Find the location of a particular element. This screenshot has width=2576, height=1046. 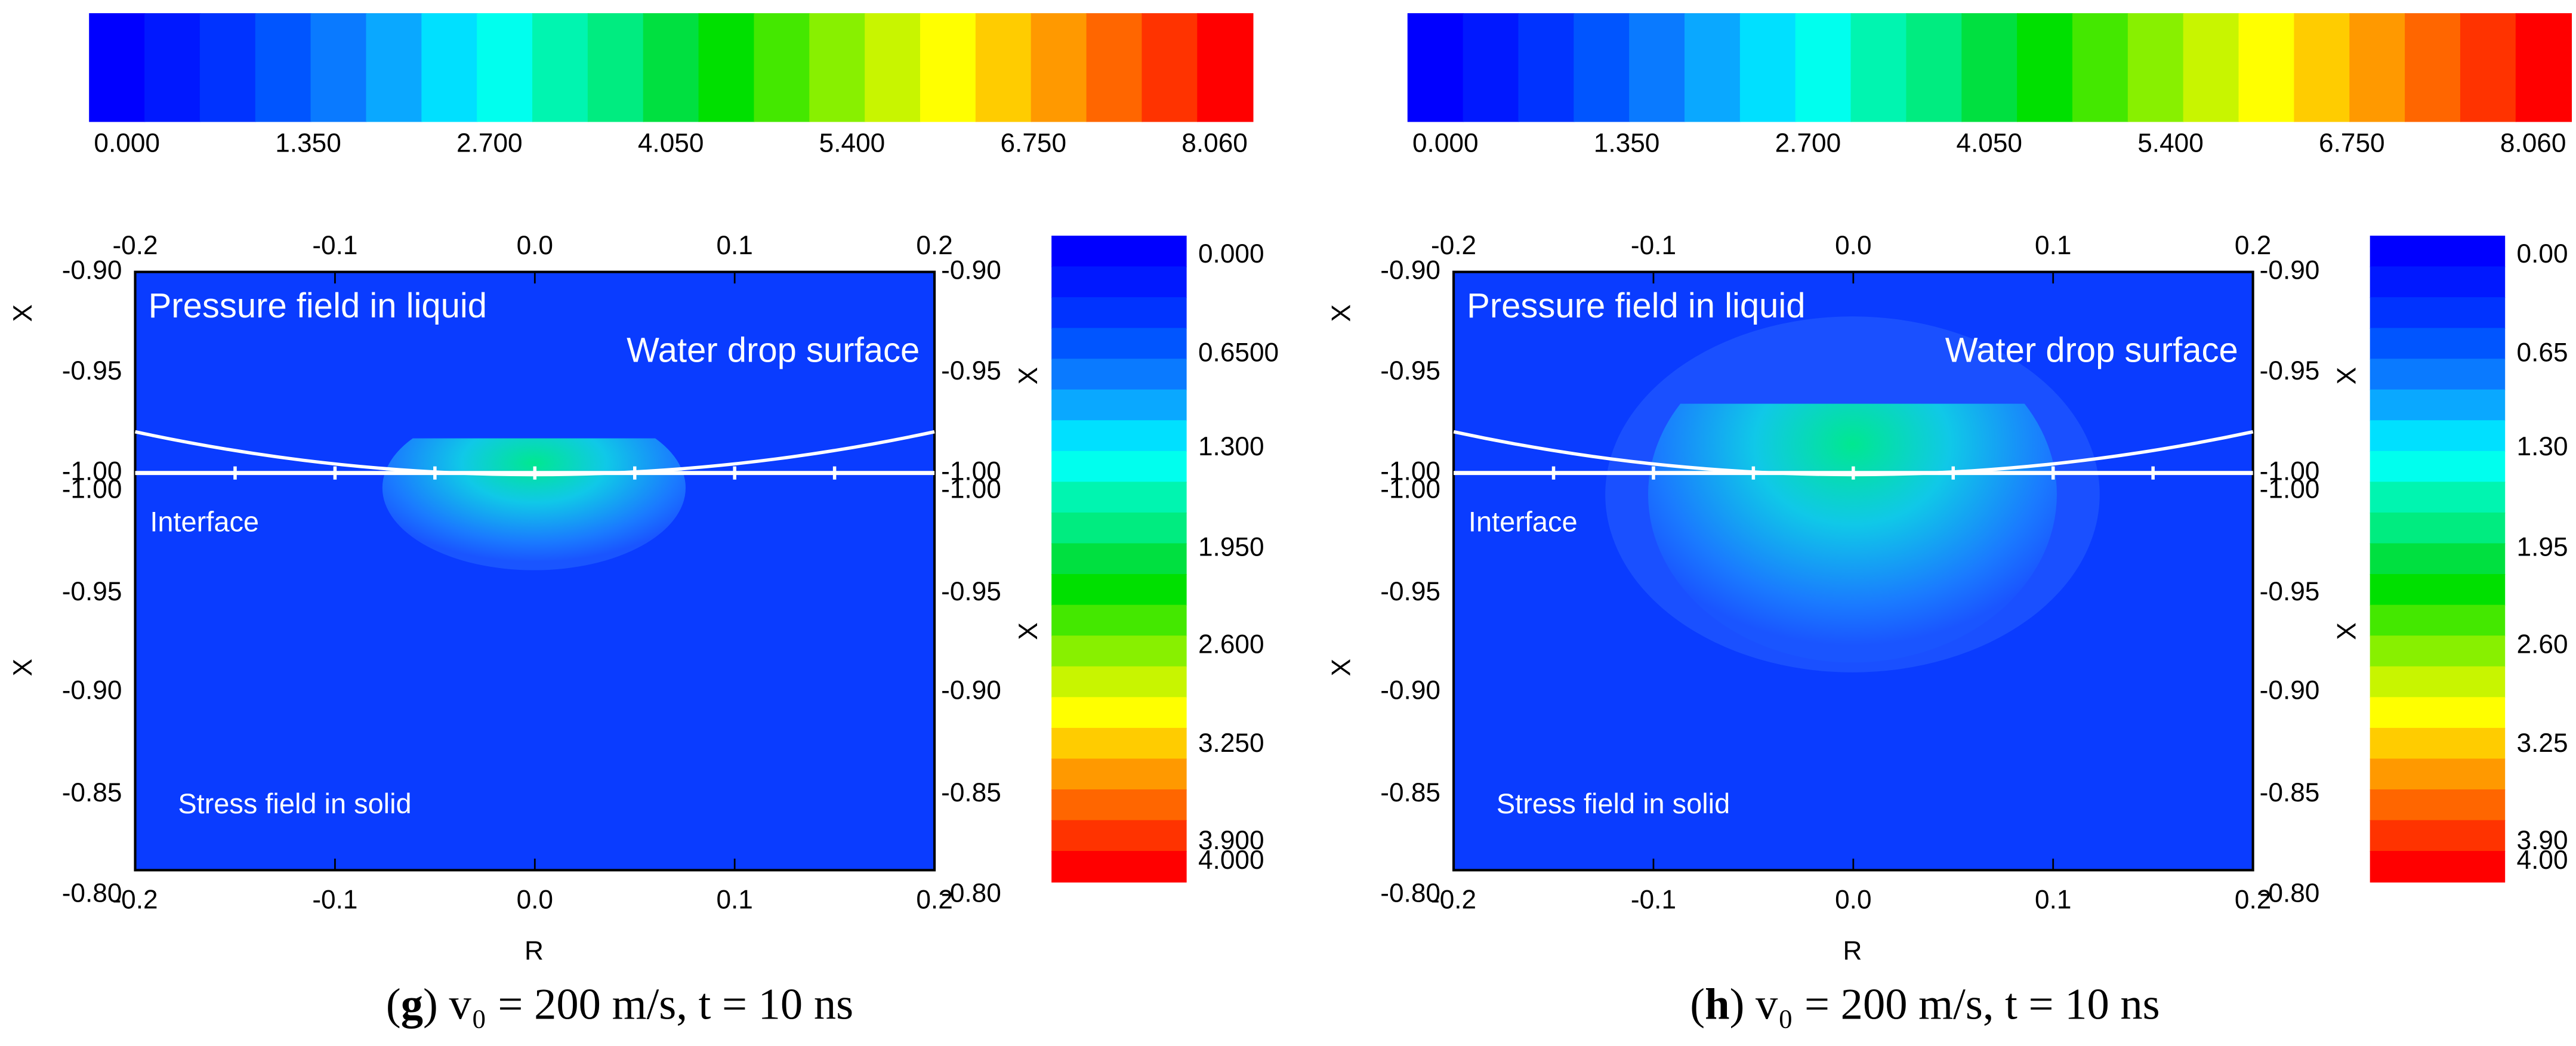

colorbar-tick-label: 1.350 is located at coordinates (308, 143).